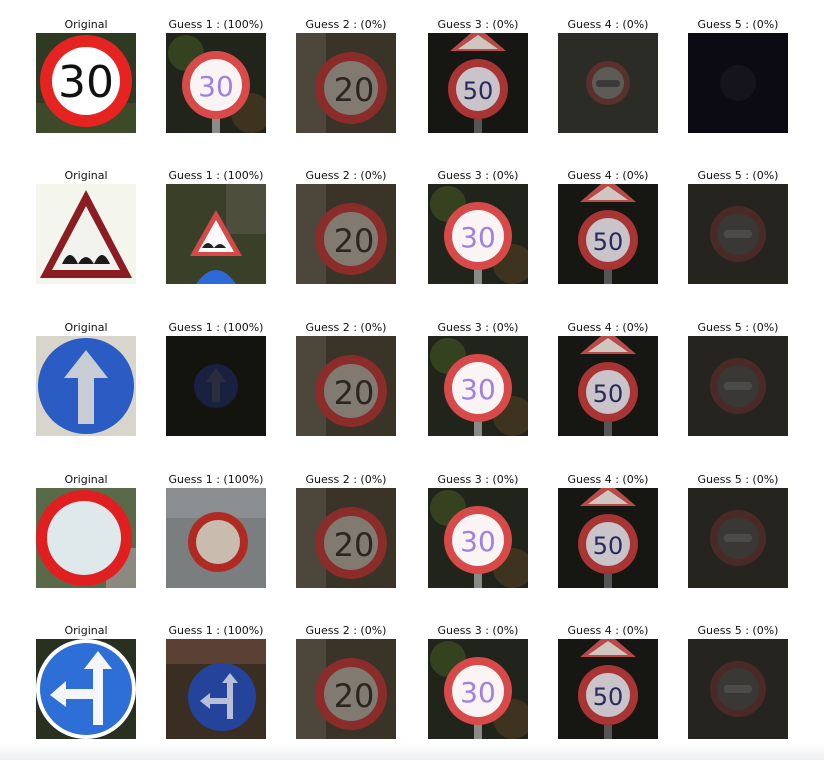 This screenshot has height=760, width=824. I want to click on dark-sign-image, so click(738, 83).